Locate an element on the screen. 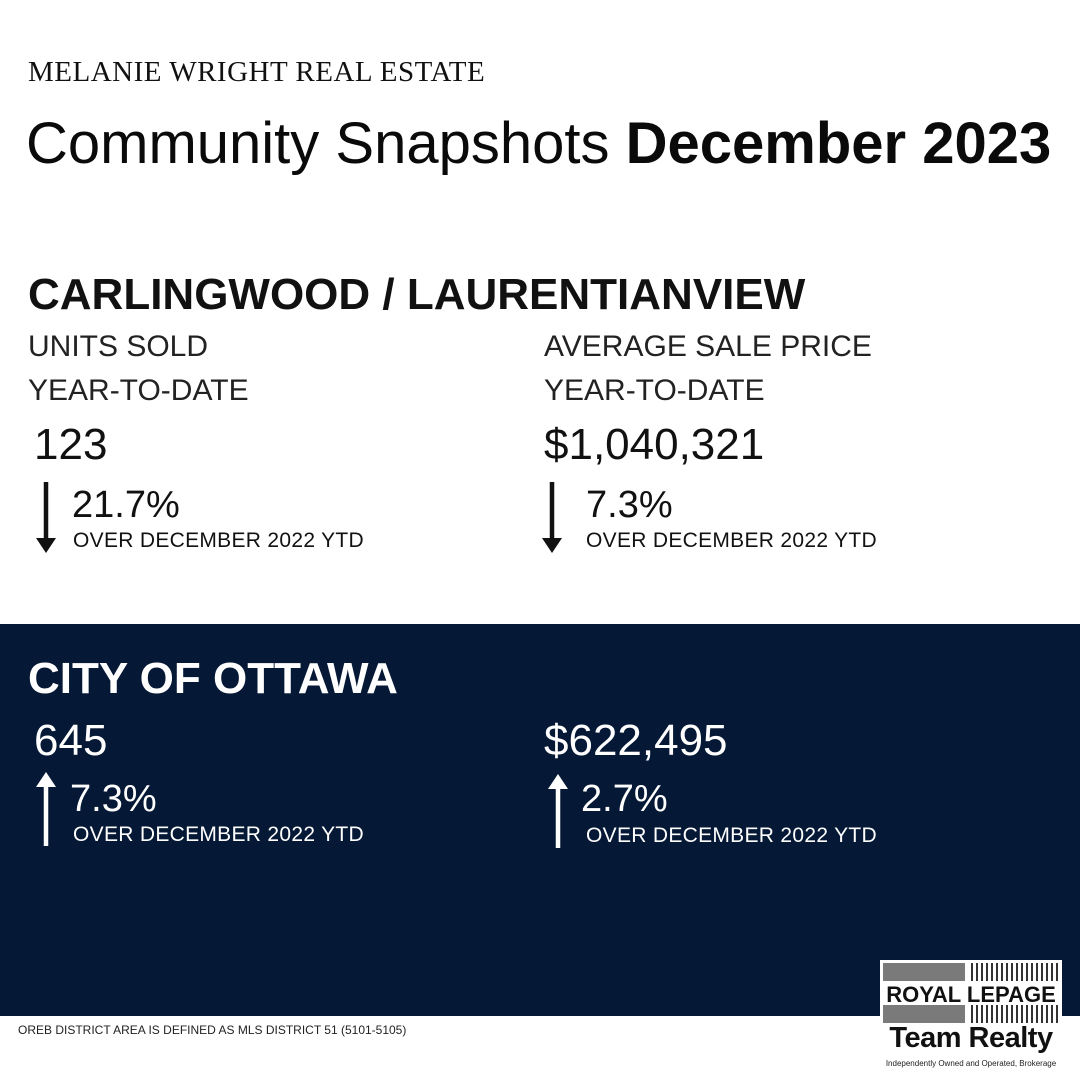 The height and width of the screenshot is (1080, 1080). page-title: Community Snapshots December 2023 is located at coordinates (538, 143).